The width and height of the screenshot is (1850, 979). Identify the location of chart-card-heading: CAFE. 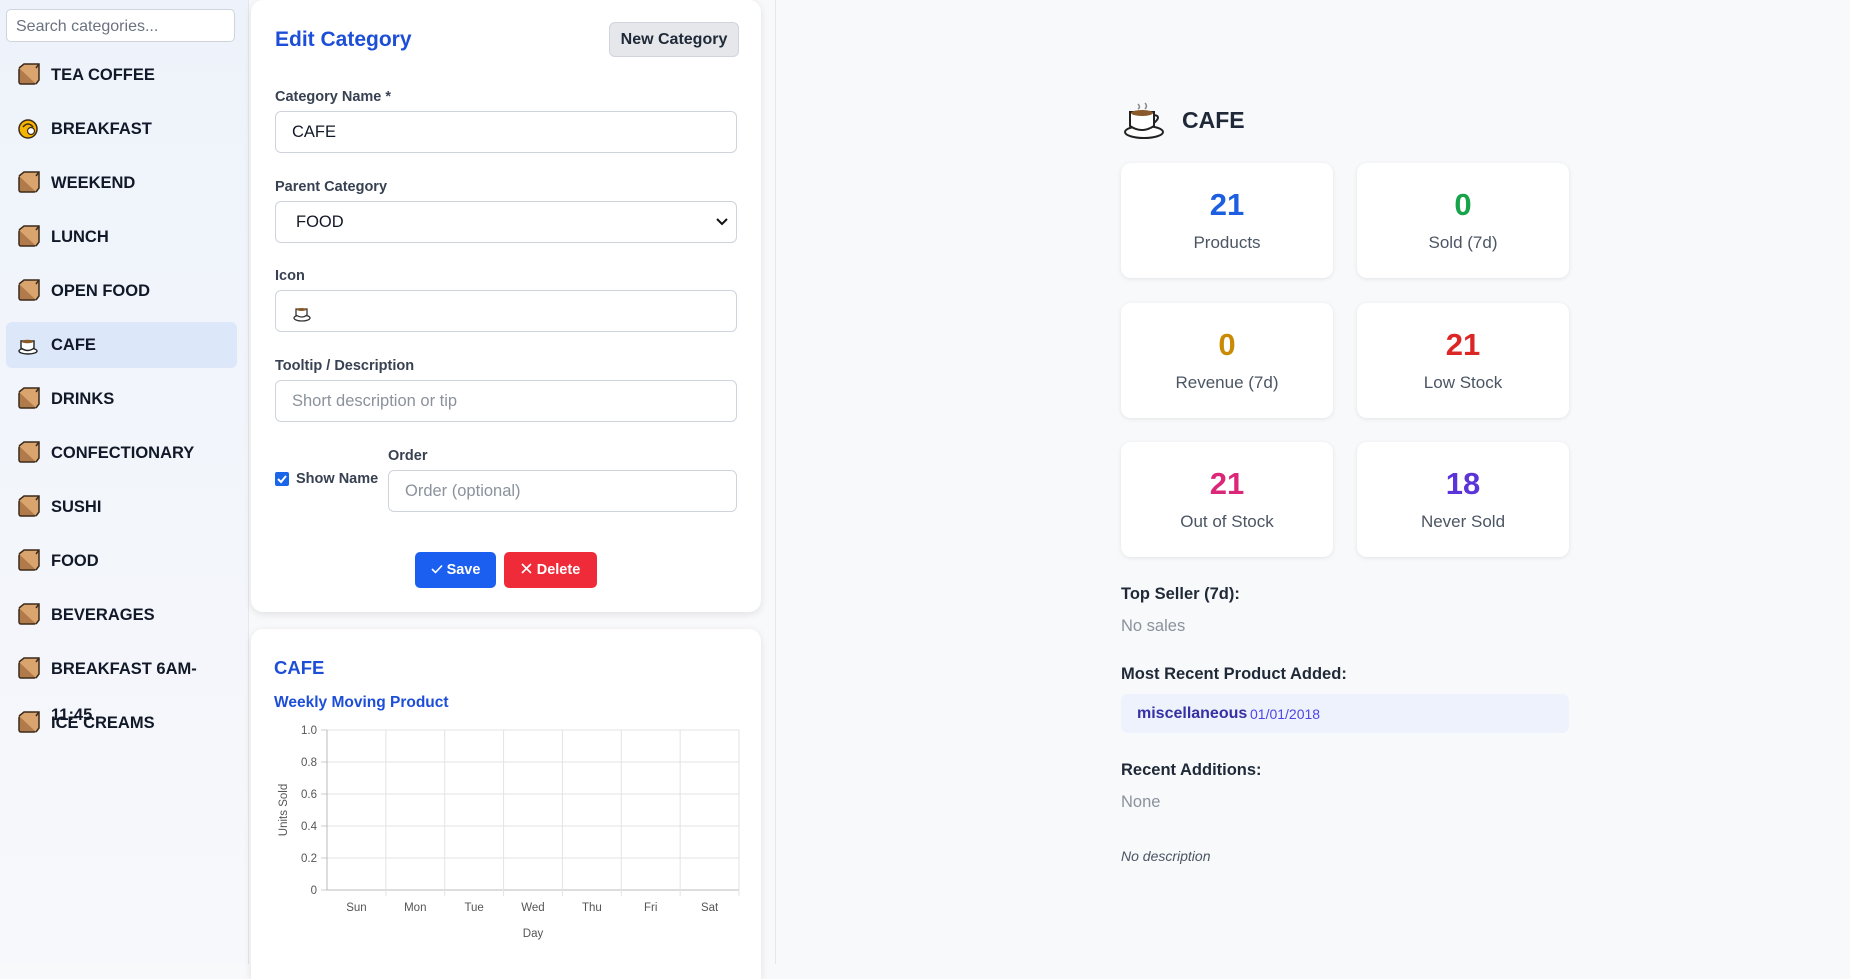
(299, 667).